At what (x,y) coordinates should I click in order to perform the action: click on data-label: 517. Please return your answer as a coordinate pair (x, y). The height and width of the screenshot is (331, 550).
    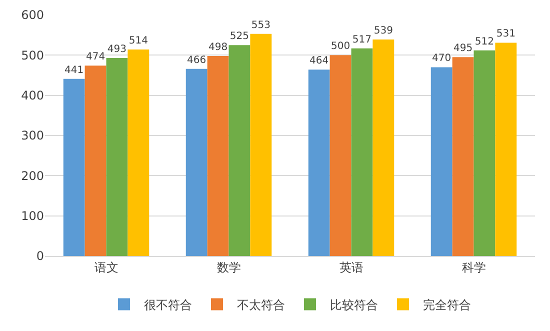
    Looking at the image, I should click on (362, 40).